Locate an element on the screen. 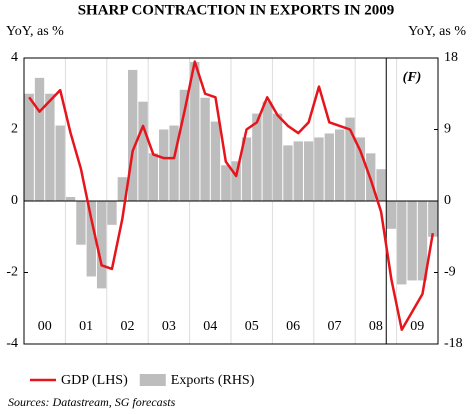 The width and height of the screenshot is (472, 414). y-tick-label: 2 is located at coordinates (14, 129).